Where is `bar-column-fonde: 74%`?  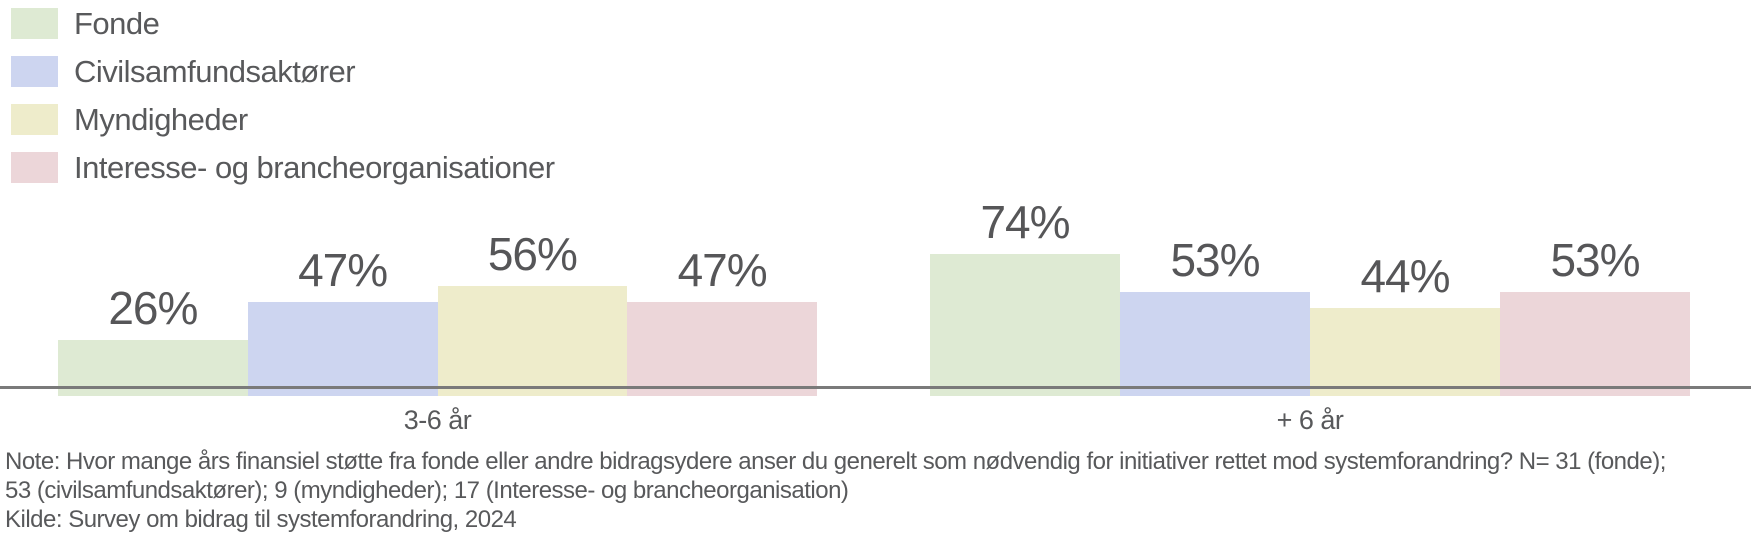
bar-column-fonde: 74% is located at coordinates (1025, 297).